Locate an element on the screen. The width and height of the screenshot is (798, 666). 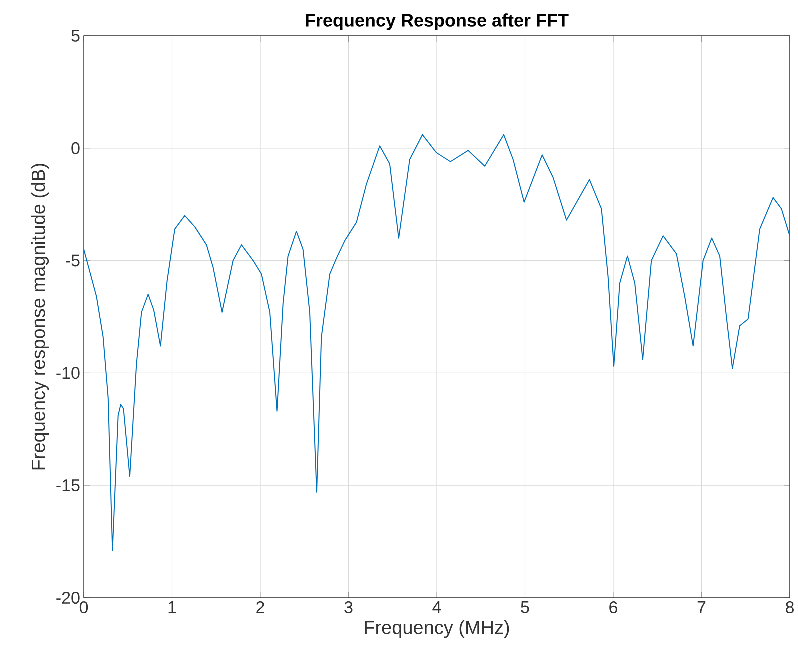
y-tick-label: -15 is located at coordinates (68, 486).